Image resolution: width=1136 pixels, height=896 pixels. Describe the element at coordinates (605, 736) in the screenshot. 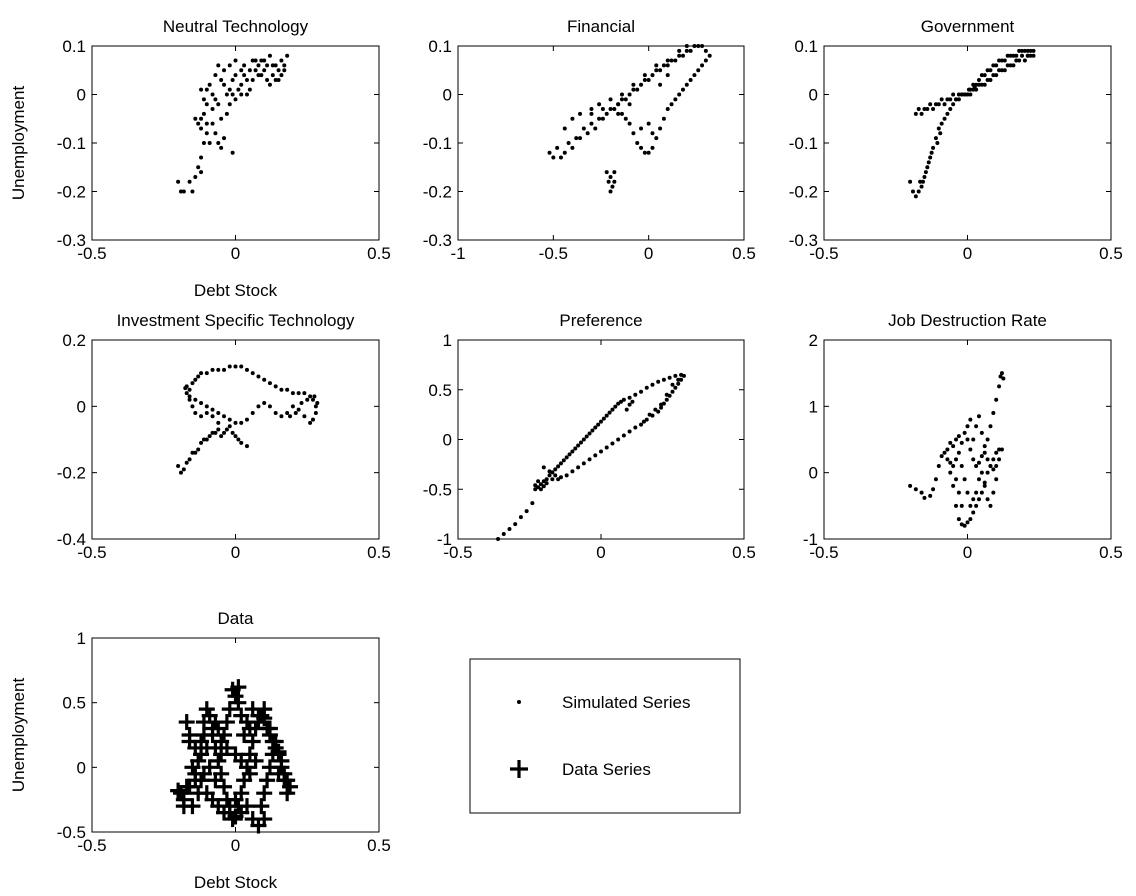

I see `legend: Simulated Series Data Series` at that location.